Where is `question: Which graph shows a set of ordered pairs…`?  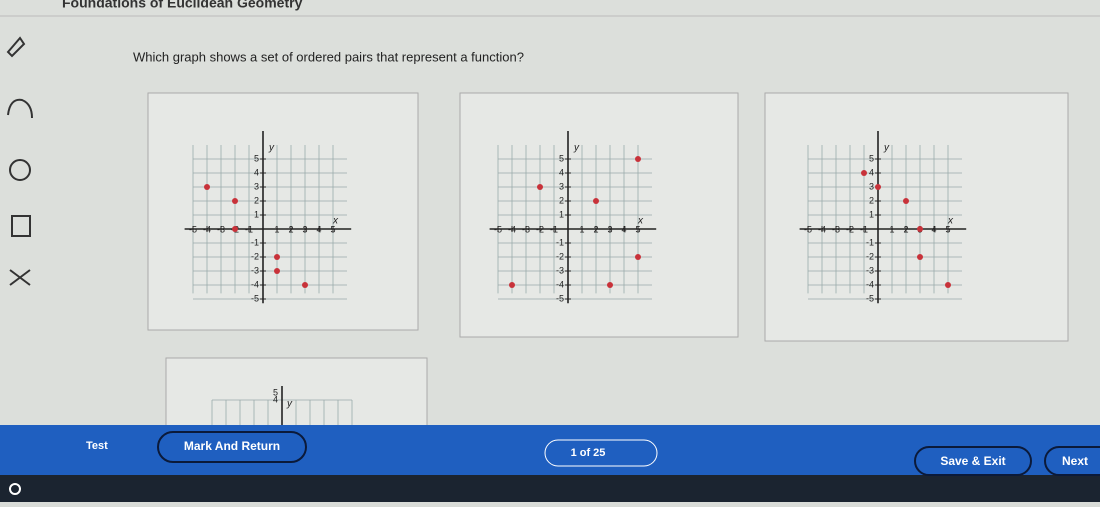
question: Which graph shows a set of ordered pairs… is located at coordinates (328, 56).